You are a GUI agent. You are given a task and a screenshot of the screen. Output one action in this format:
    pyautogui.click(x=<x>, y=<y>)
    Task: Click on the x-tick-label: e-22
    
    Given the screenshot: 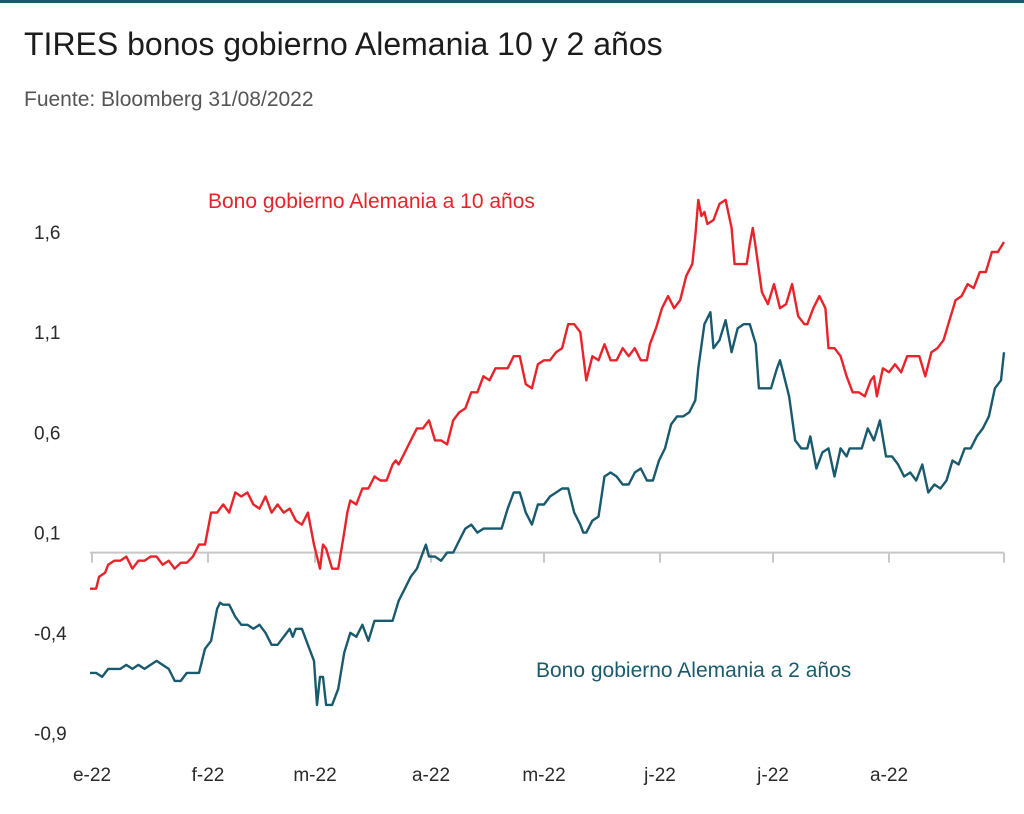 What is the action you would take?
    pyautogui.click(x=92, y=775)
    